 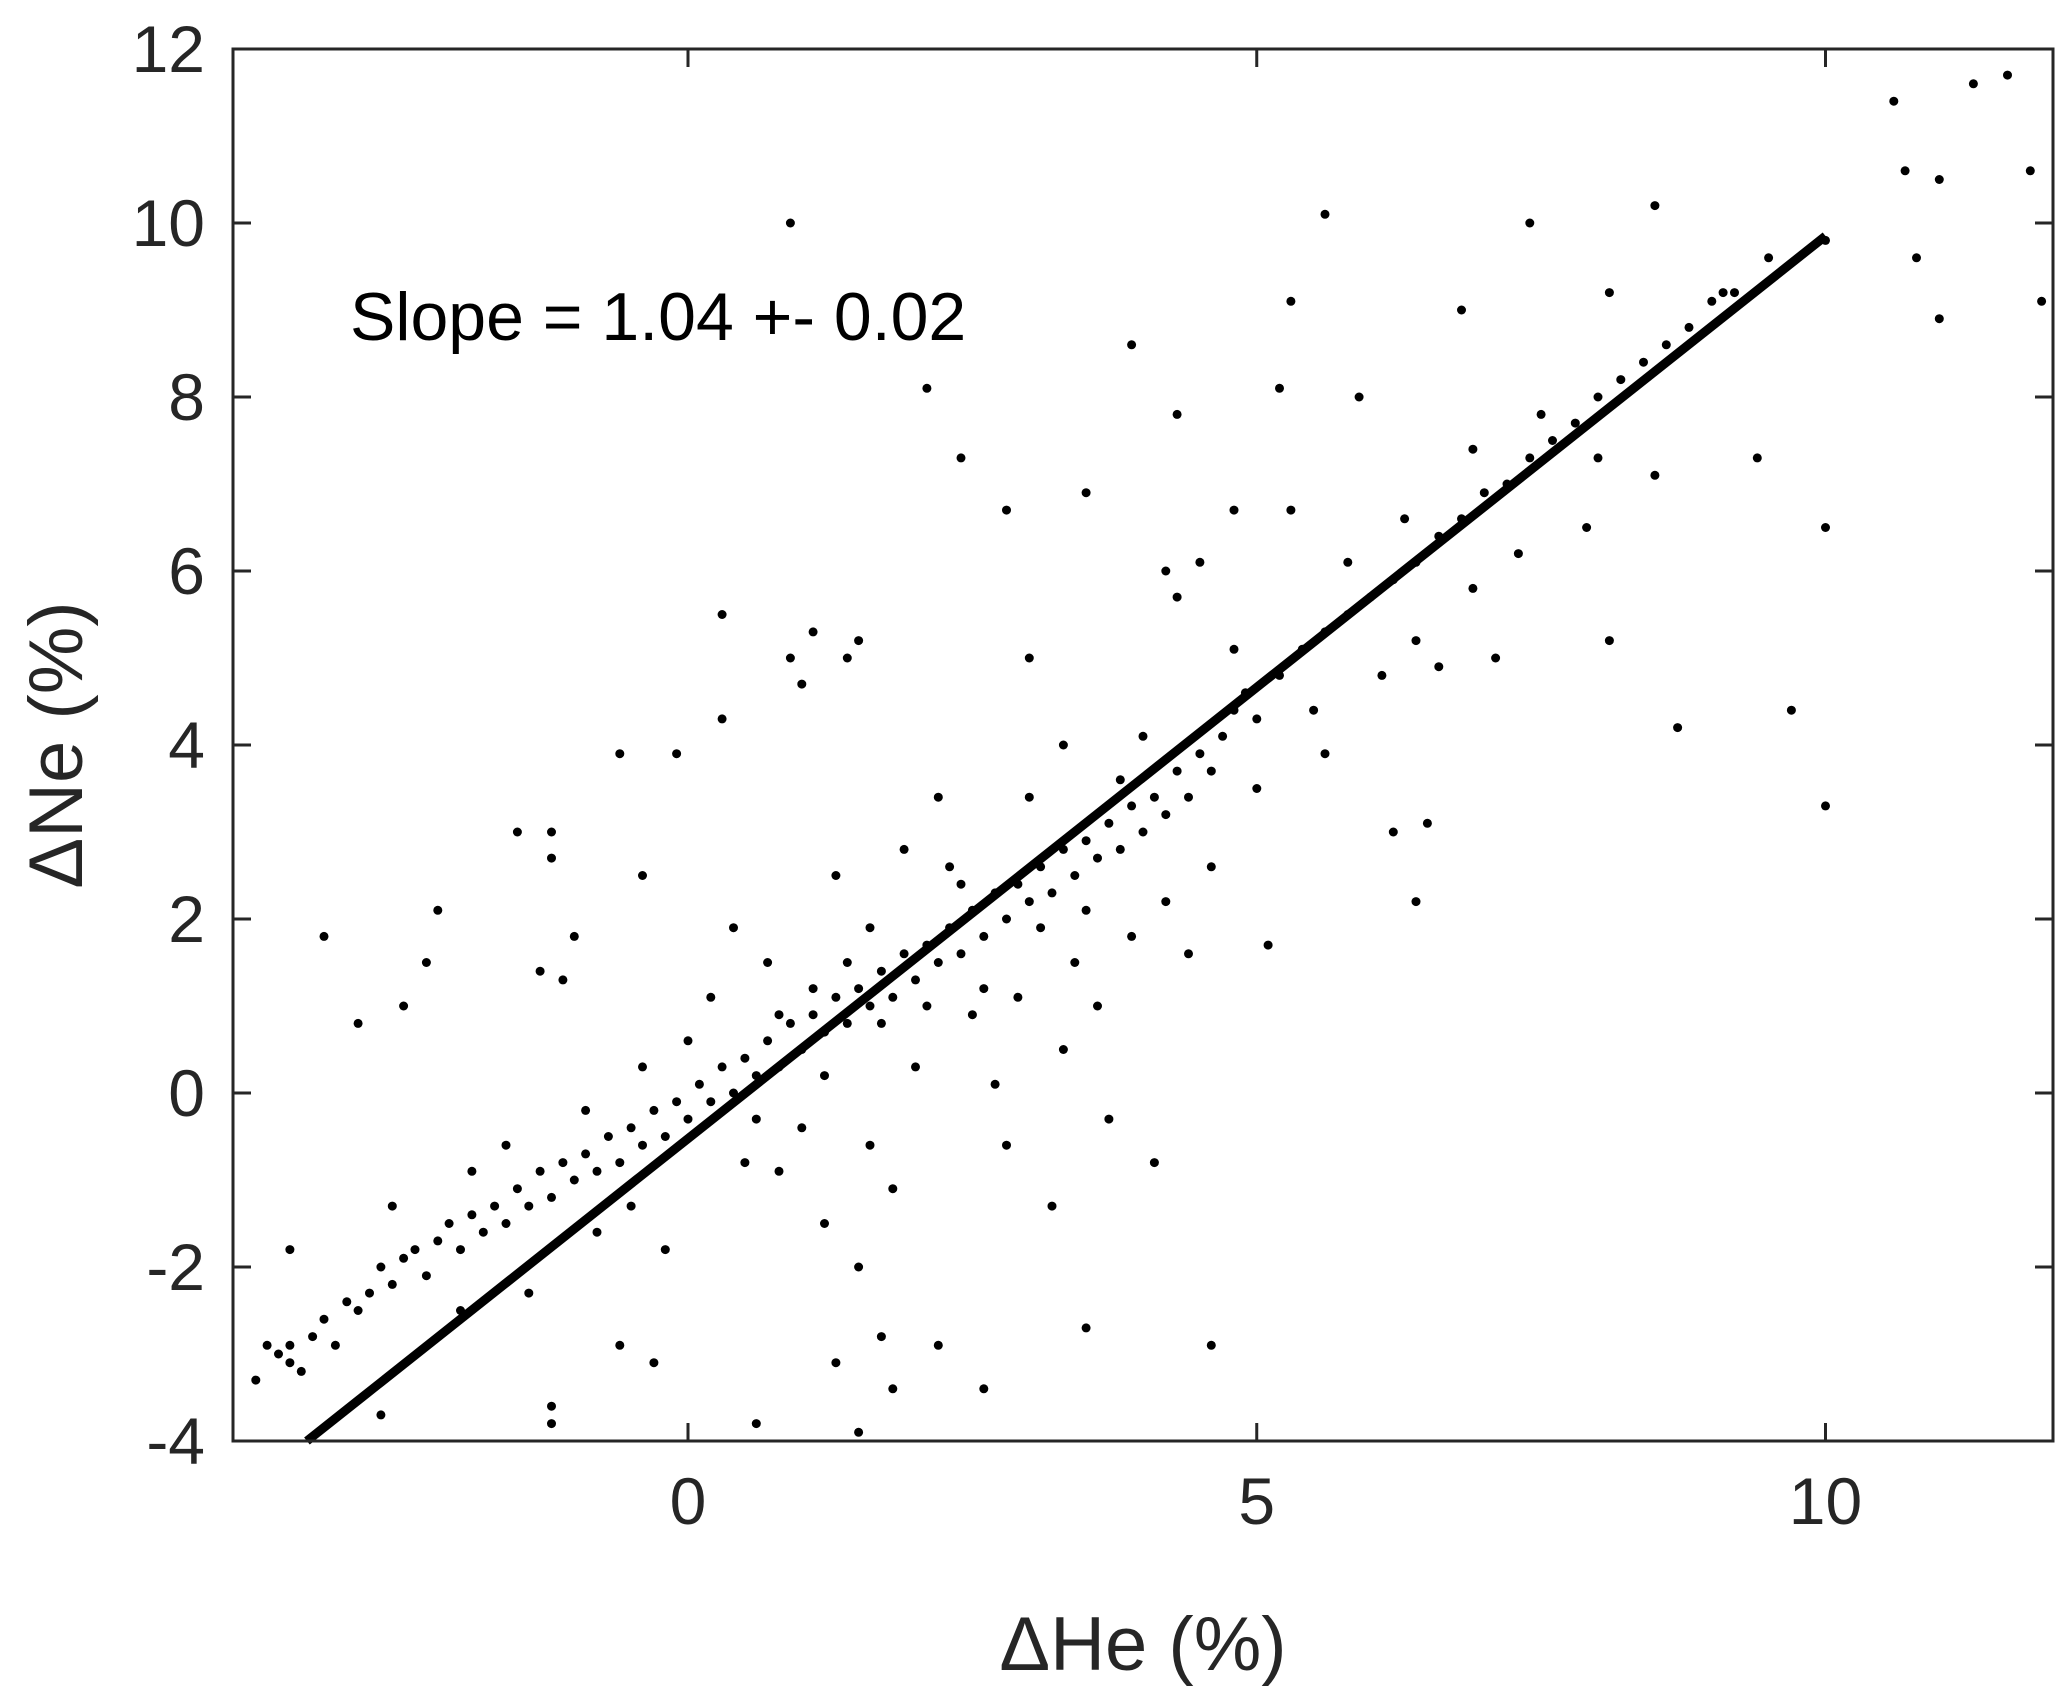 I want to click on y-tick-label: -2, so click(x=175, y=1267).